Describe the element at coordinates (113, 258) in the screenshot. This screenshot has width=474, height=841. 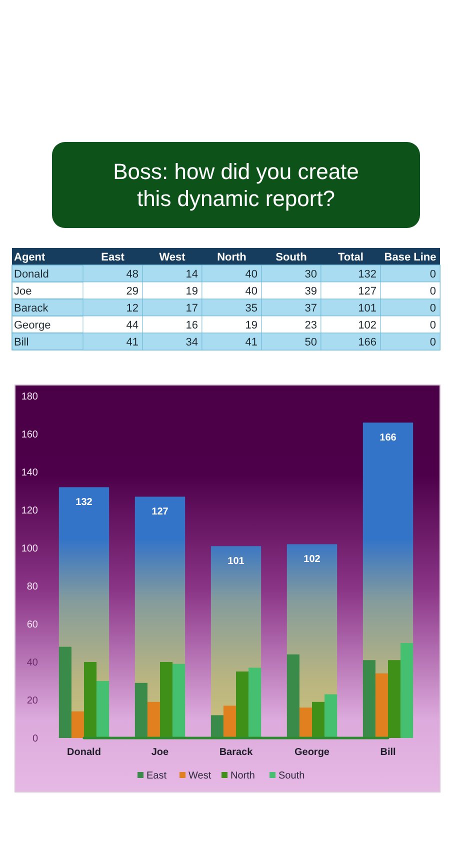
I see `x-tick-label: East` at that location.